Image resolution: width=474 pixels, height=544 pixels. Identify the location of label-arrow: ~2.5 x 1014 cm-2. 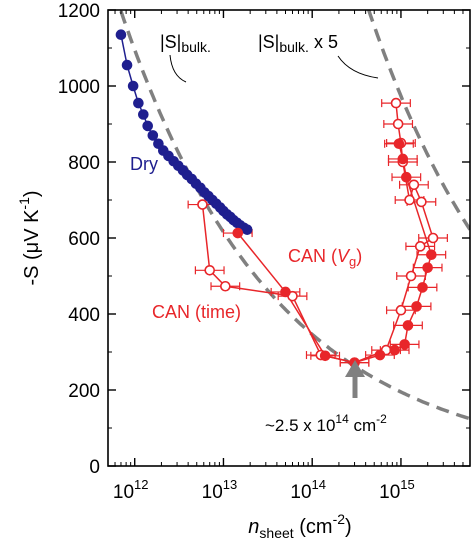
(326, 423).